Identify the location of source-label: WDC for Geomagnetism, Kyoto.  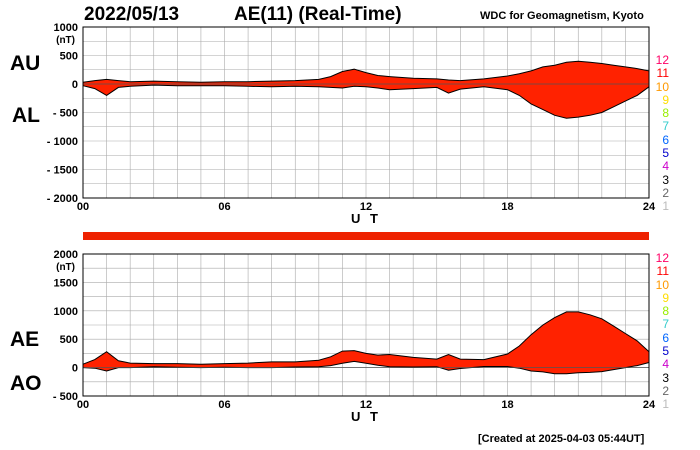
(562, 16).